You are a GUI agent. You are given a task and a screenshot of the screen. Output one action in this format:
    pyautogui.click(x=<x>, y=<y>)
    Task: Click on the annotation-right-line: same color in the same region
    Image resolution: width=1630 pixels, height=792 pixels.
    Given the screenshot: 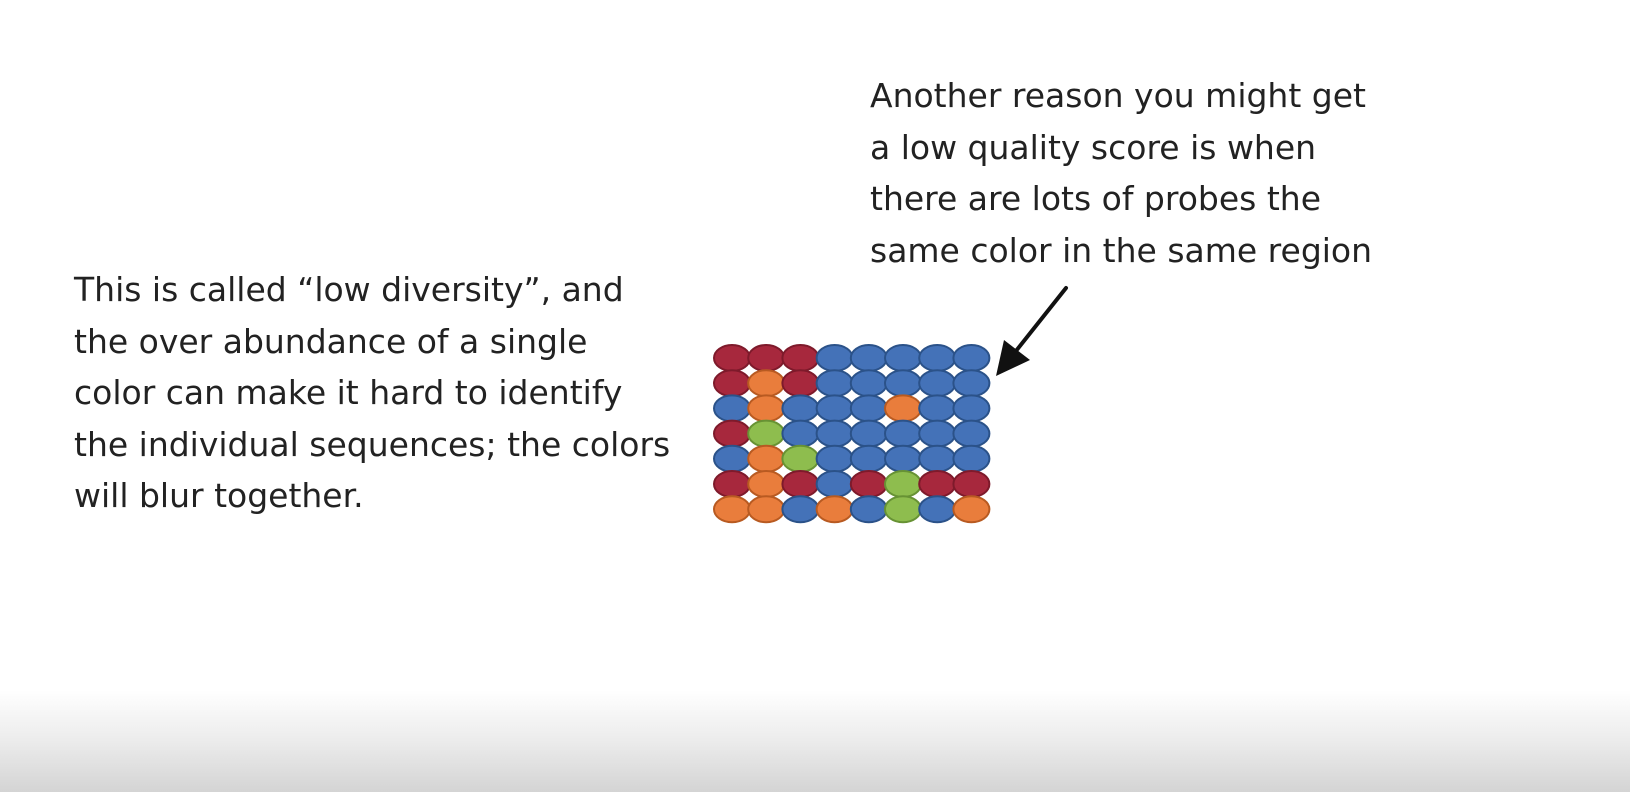 What is the action you would take?
    pyautogui.click(x=1121, y=250)
    